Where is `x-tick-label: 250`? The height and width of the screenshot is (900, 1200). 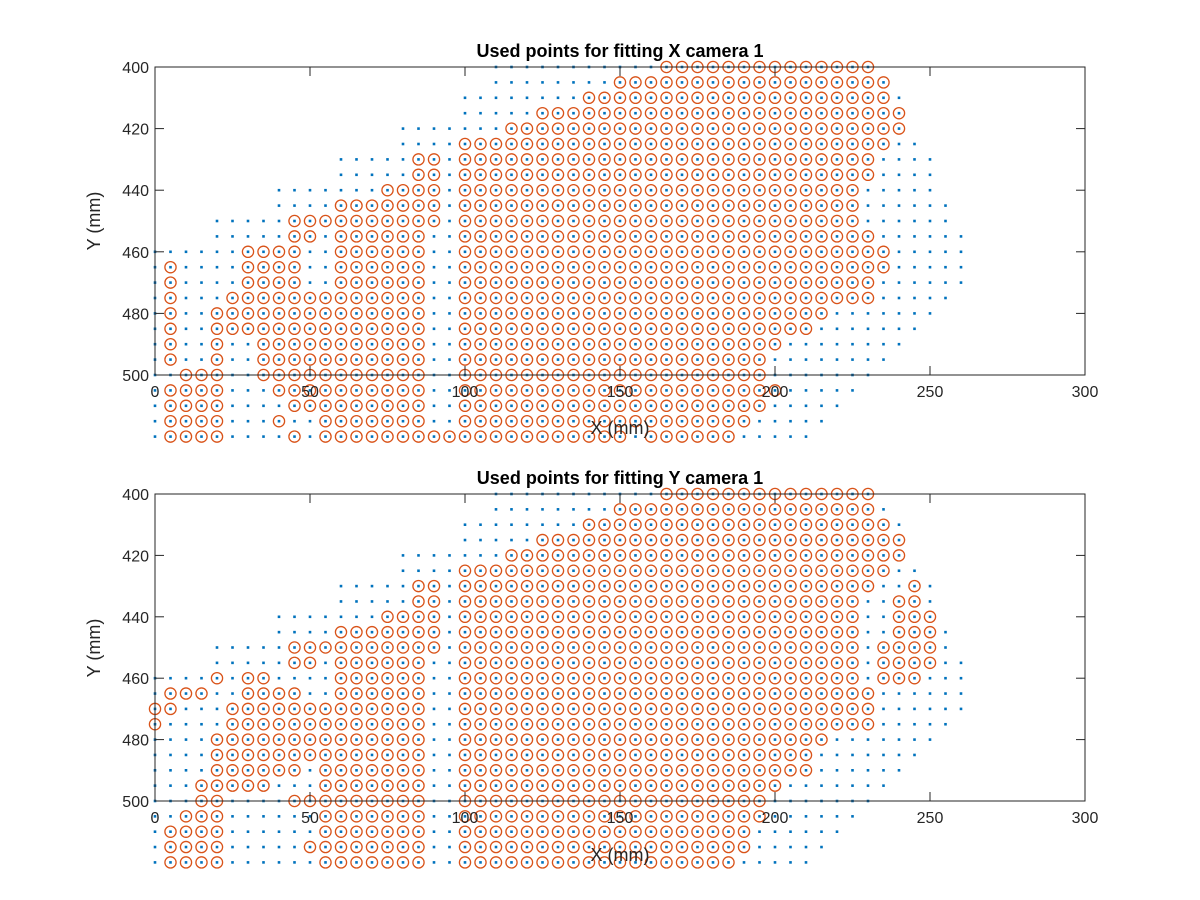
x-tick-label: 250 is located at coordinates (930, 392).